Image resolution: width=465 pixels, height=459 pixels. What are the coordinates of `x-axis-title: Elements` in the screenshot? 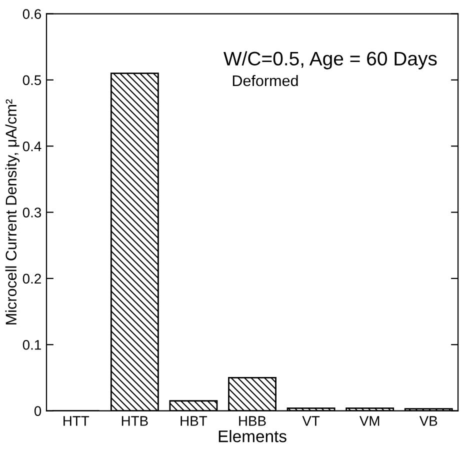 It's located at (252, 436).